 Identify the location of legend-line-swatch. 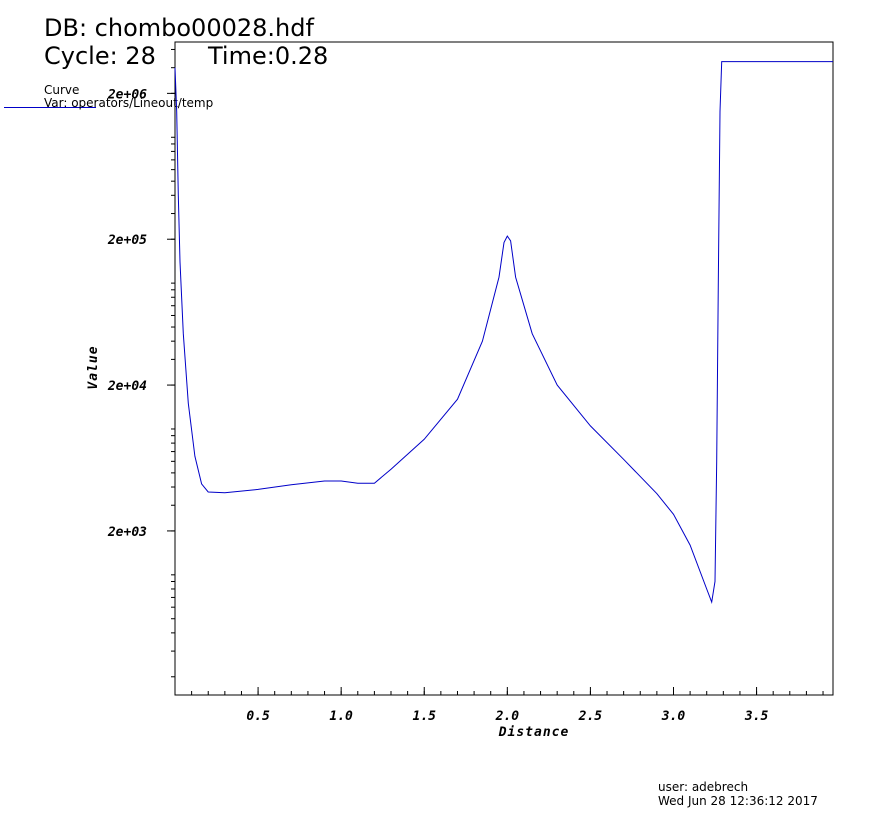
(50, 107).